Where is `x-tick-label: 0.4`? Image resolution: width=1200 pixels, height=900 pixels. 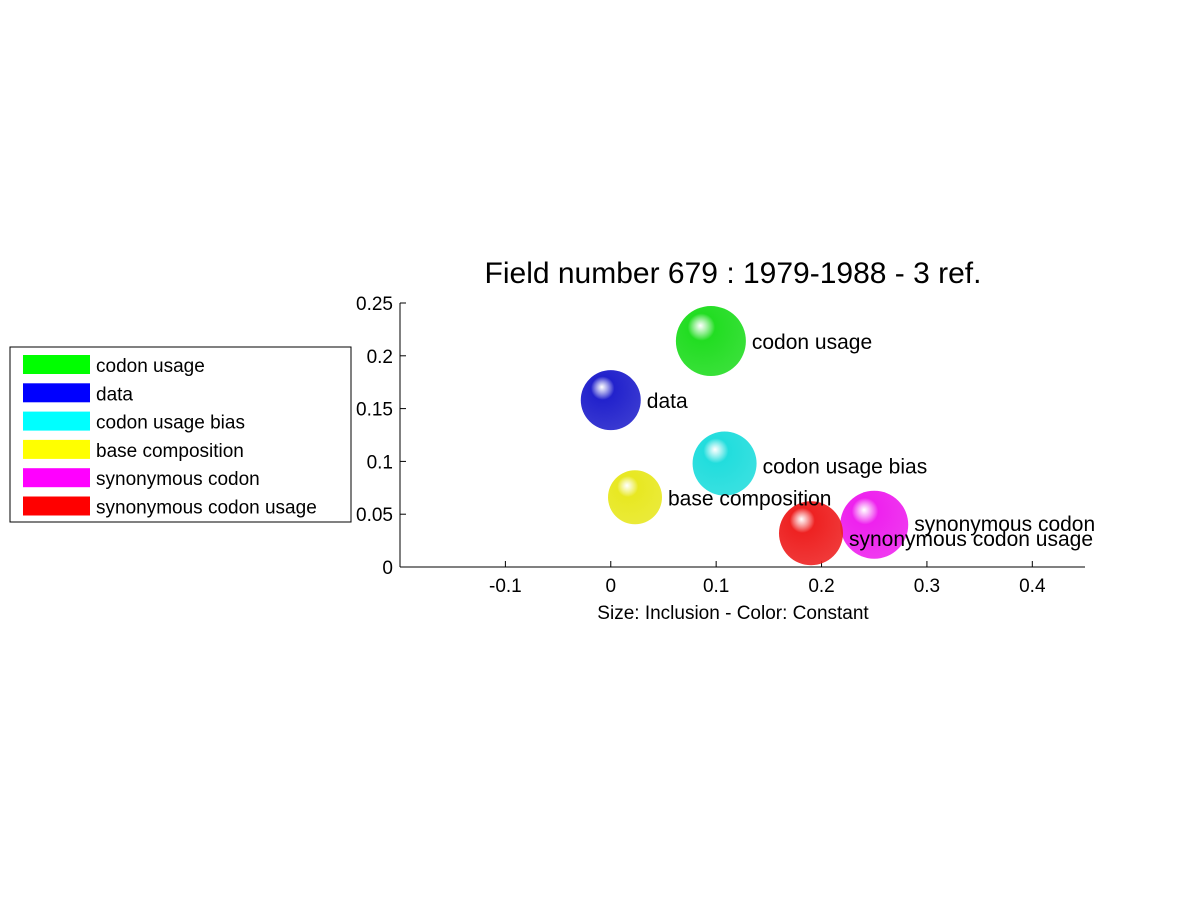 x-tick-label: 0.4 is located at coordinates (1032, 586).